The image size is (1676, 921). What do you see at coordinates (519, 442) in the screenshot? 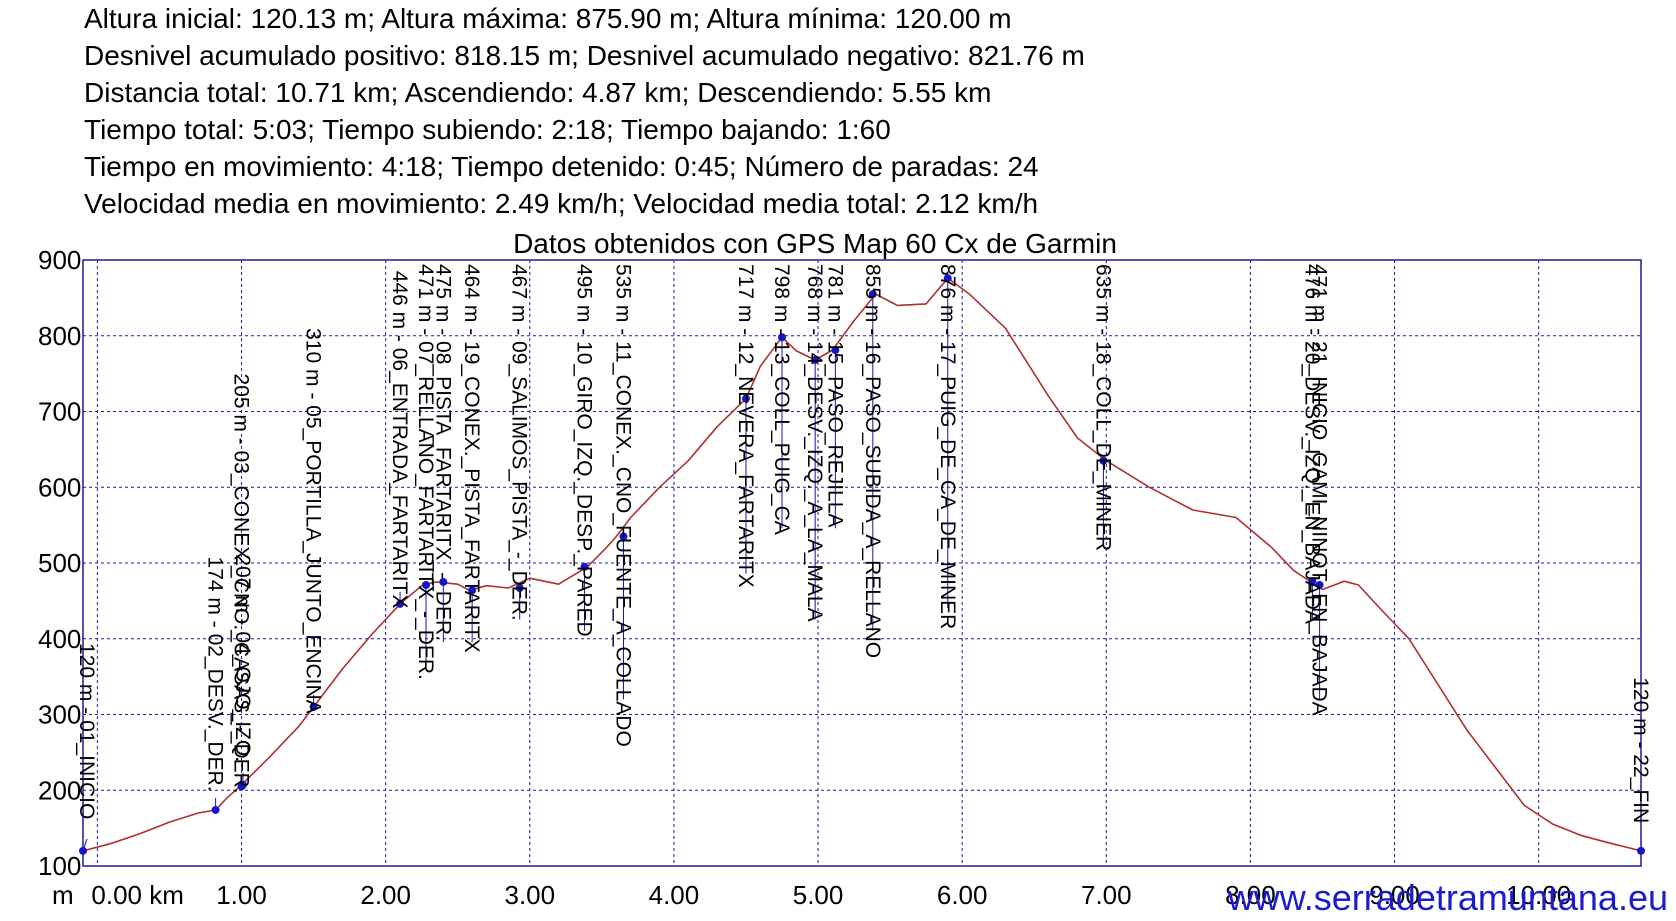
I see `waypoint-label: 467 m - 09_SALIMOS_PISTA_-_DER.` at bounding box center [519, 442].